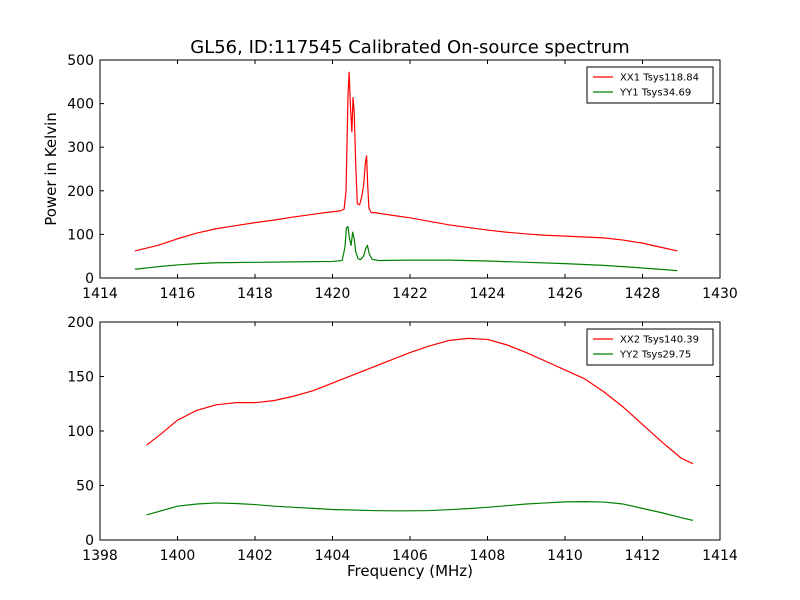 The width and height of the screenshot is (800, 600). I want to click on x-tick-label: 1420, so click(333, 294).